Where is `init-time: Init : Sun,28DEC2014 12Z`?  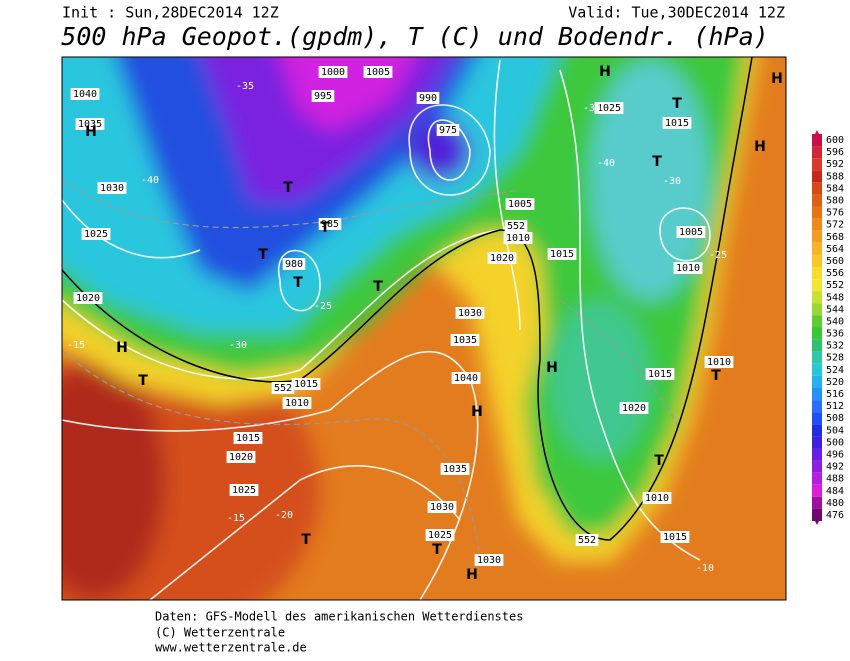 init-time: Init : Sun,28DEC2014 12Z is located at coordinates (170, 13).